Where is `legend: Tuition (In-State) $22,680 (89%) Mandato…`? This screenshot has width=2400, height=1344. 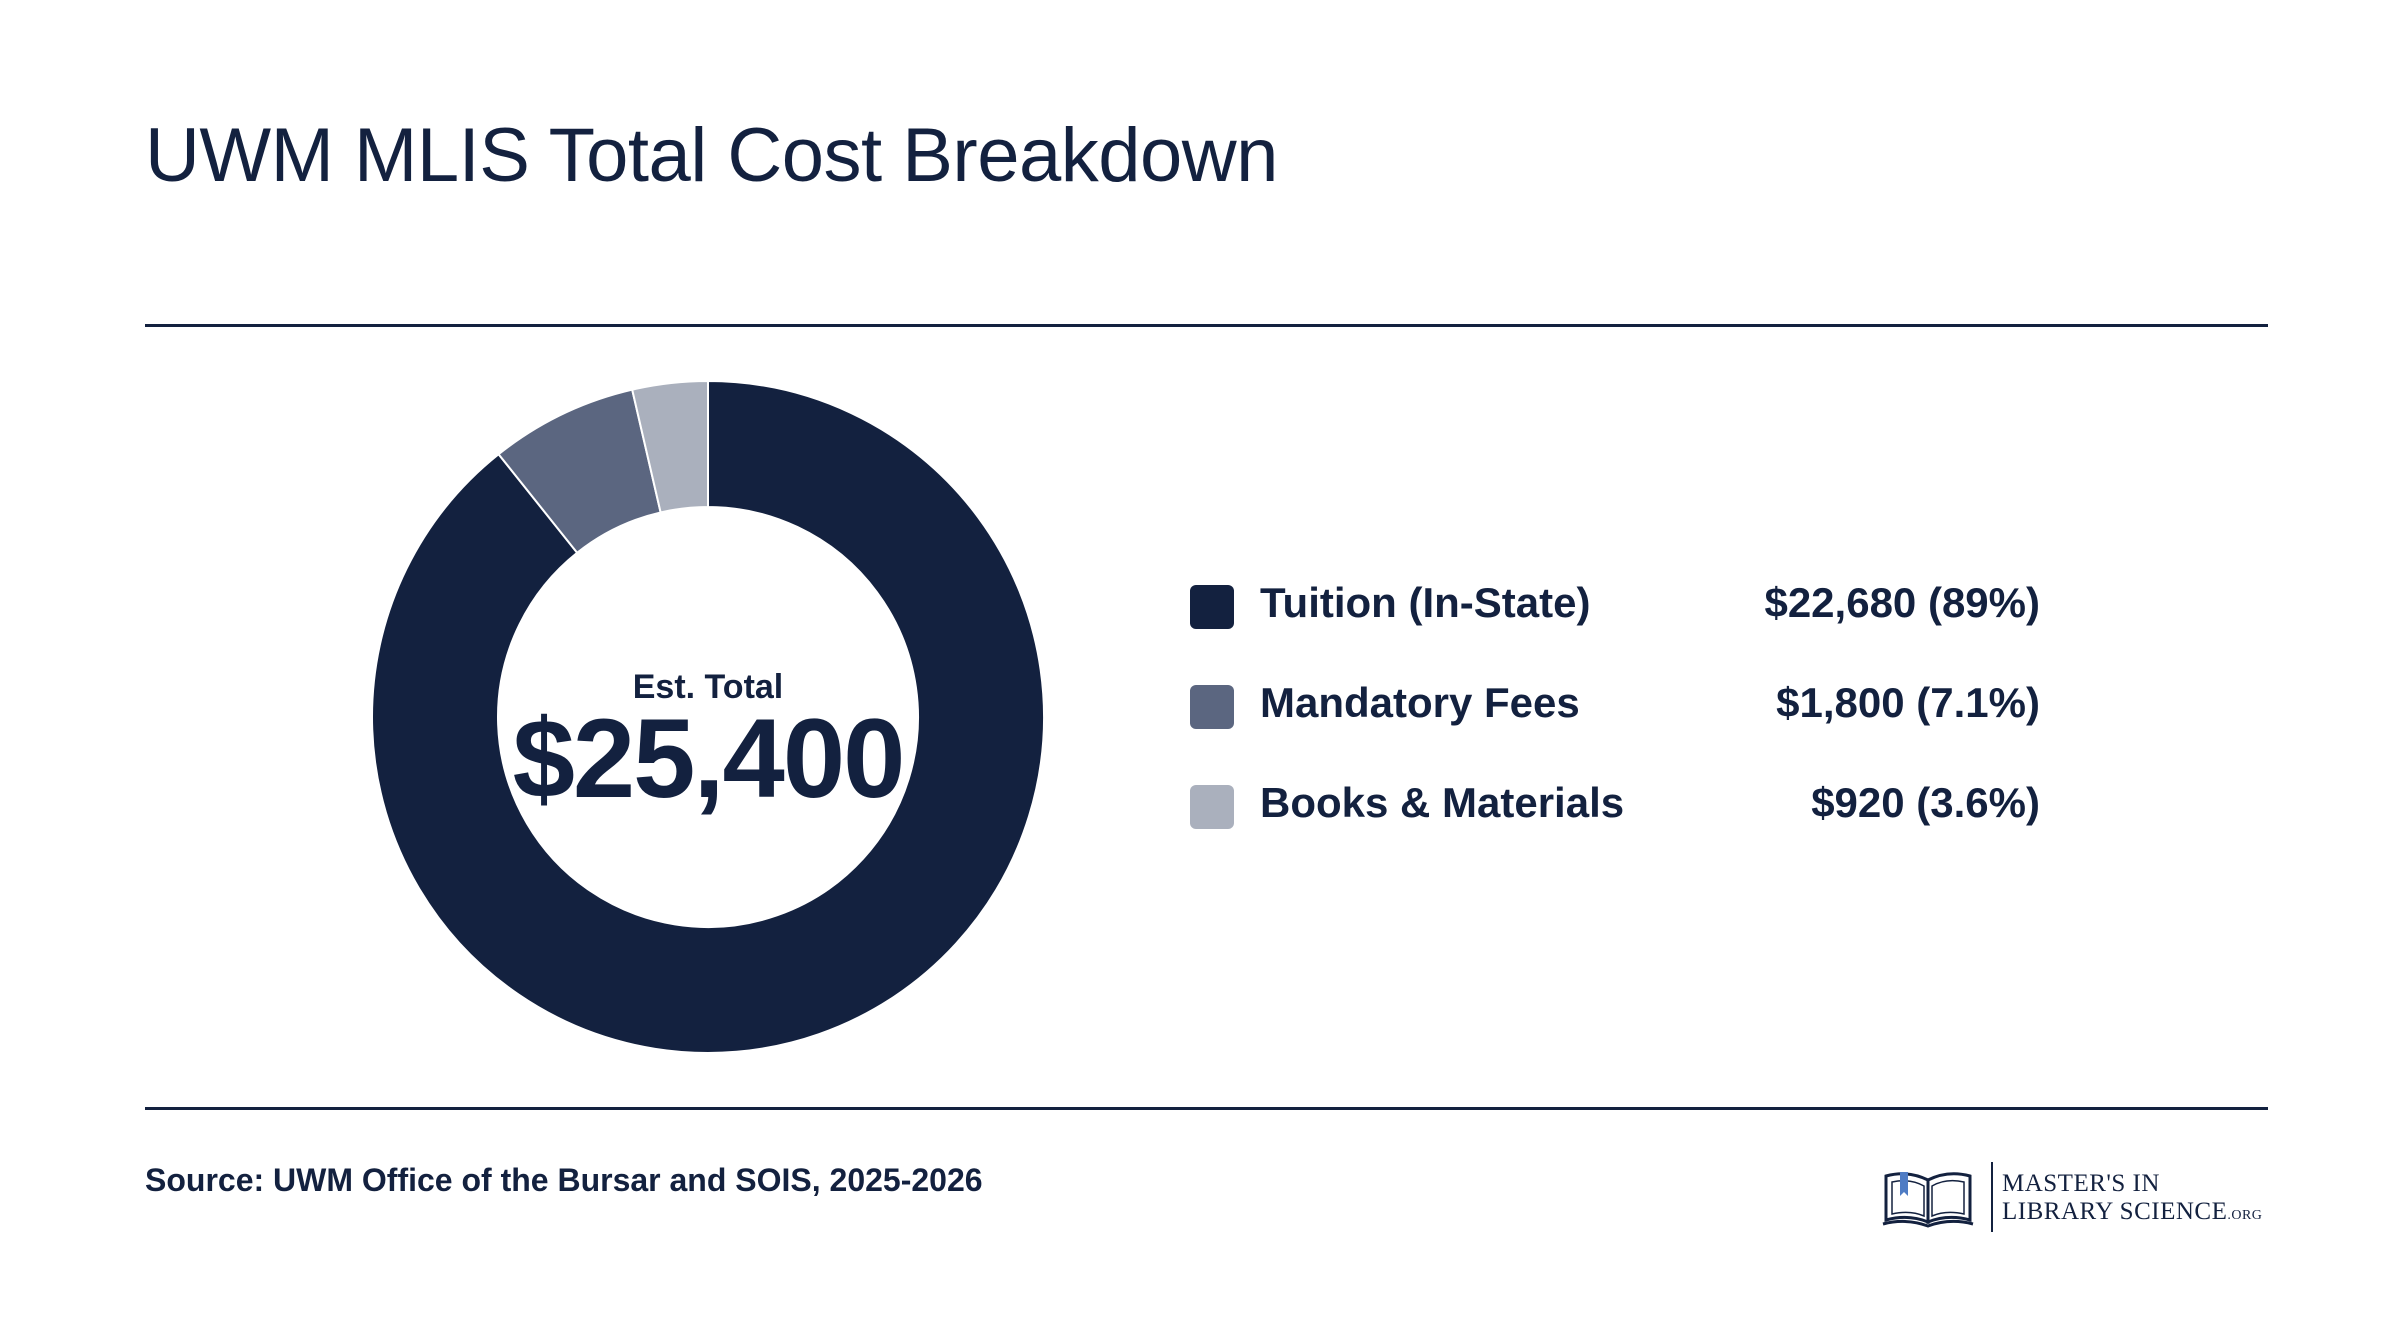
legend: Tuition (In-State) $22,680 (89%) Mandato… is located at coordinates (1615, 725).